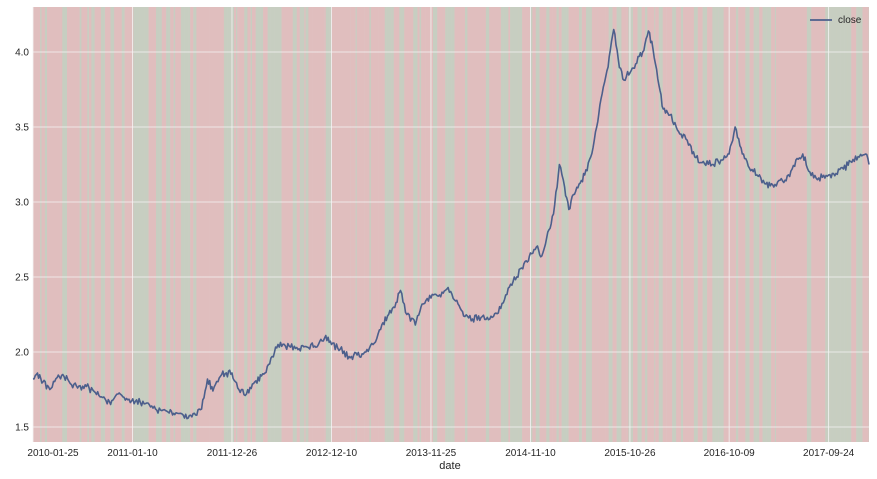 The height and width of the screenshot is (479, 877). Describe the element at coordinates (332, 453) in the screenshot. I see `x-tick-label: 2012-12-10` at that location.